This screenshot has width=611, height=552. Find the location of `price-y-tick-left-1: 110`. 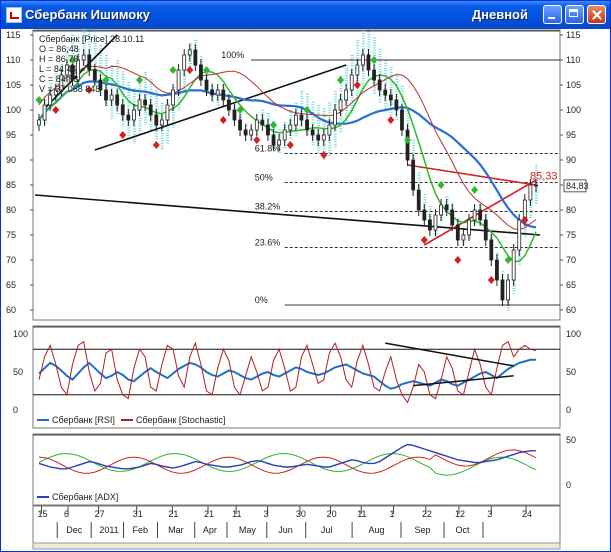

price-y-tick-left-1: 110 is located at coordinates (13, 60).